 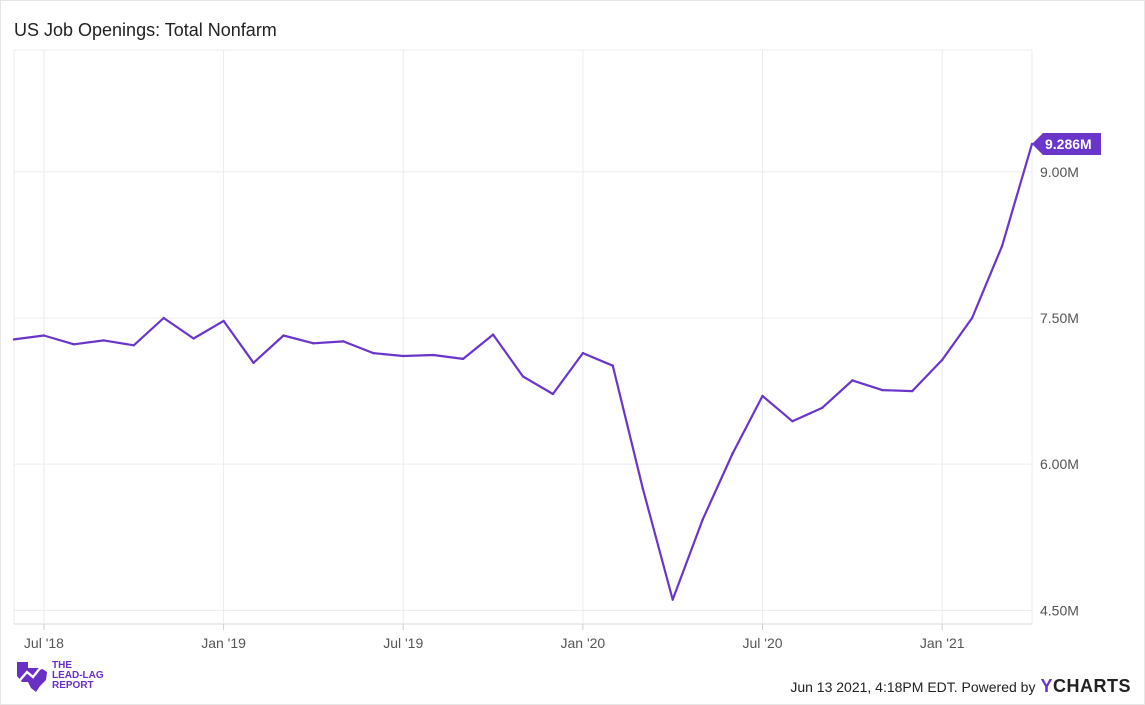 I want to click on lead-lag-report-logo: THE LEAD-LAG REPORT, so click(x=59, y=676).